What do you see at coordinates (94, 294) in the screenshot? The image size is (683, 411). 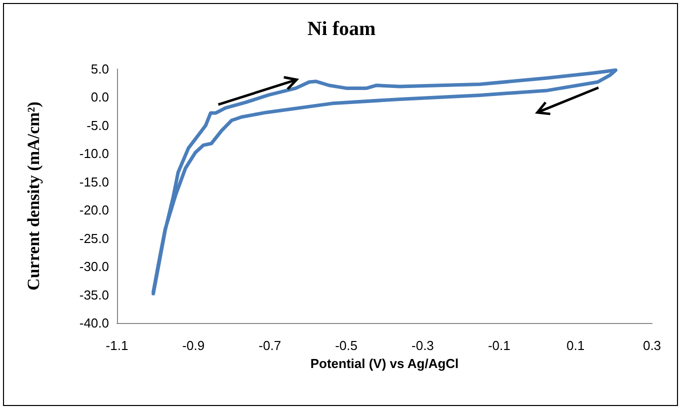 I see `y-tick-label: -35.0` at bounding box center [94, 294].